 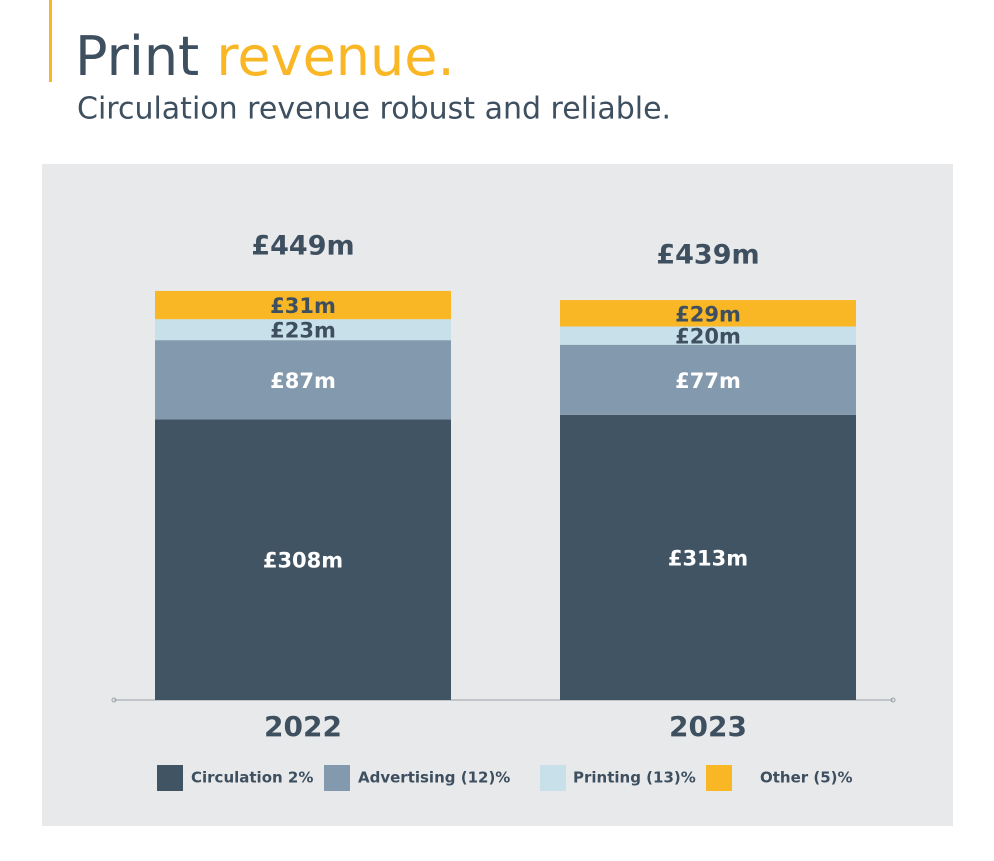 I want to click on value-label: £313m, so click(x=708, y=558).